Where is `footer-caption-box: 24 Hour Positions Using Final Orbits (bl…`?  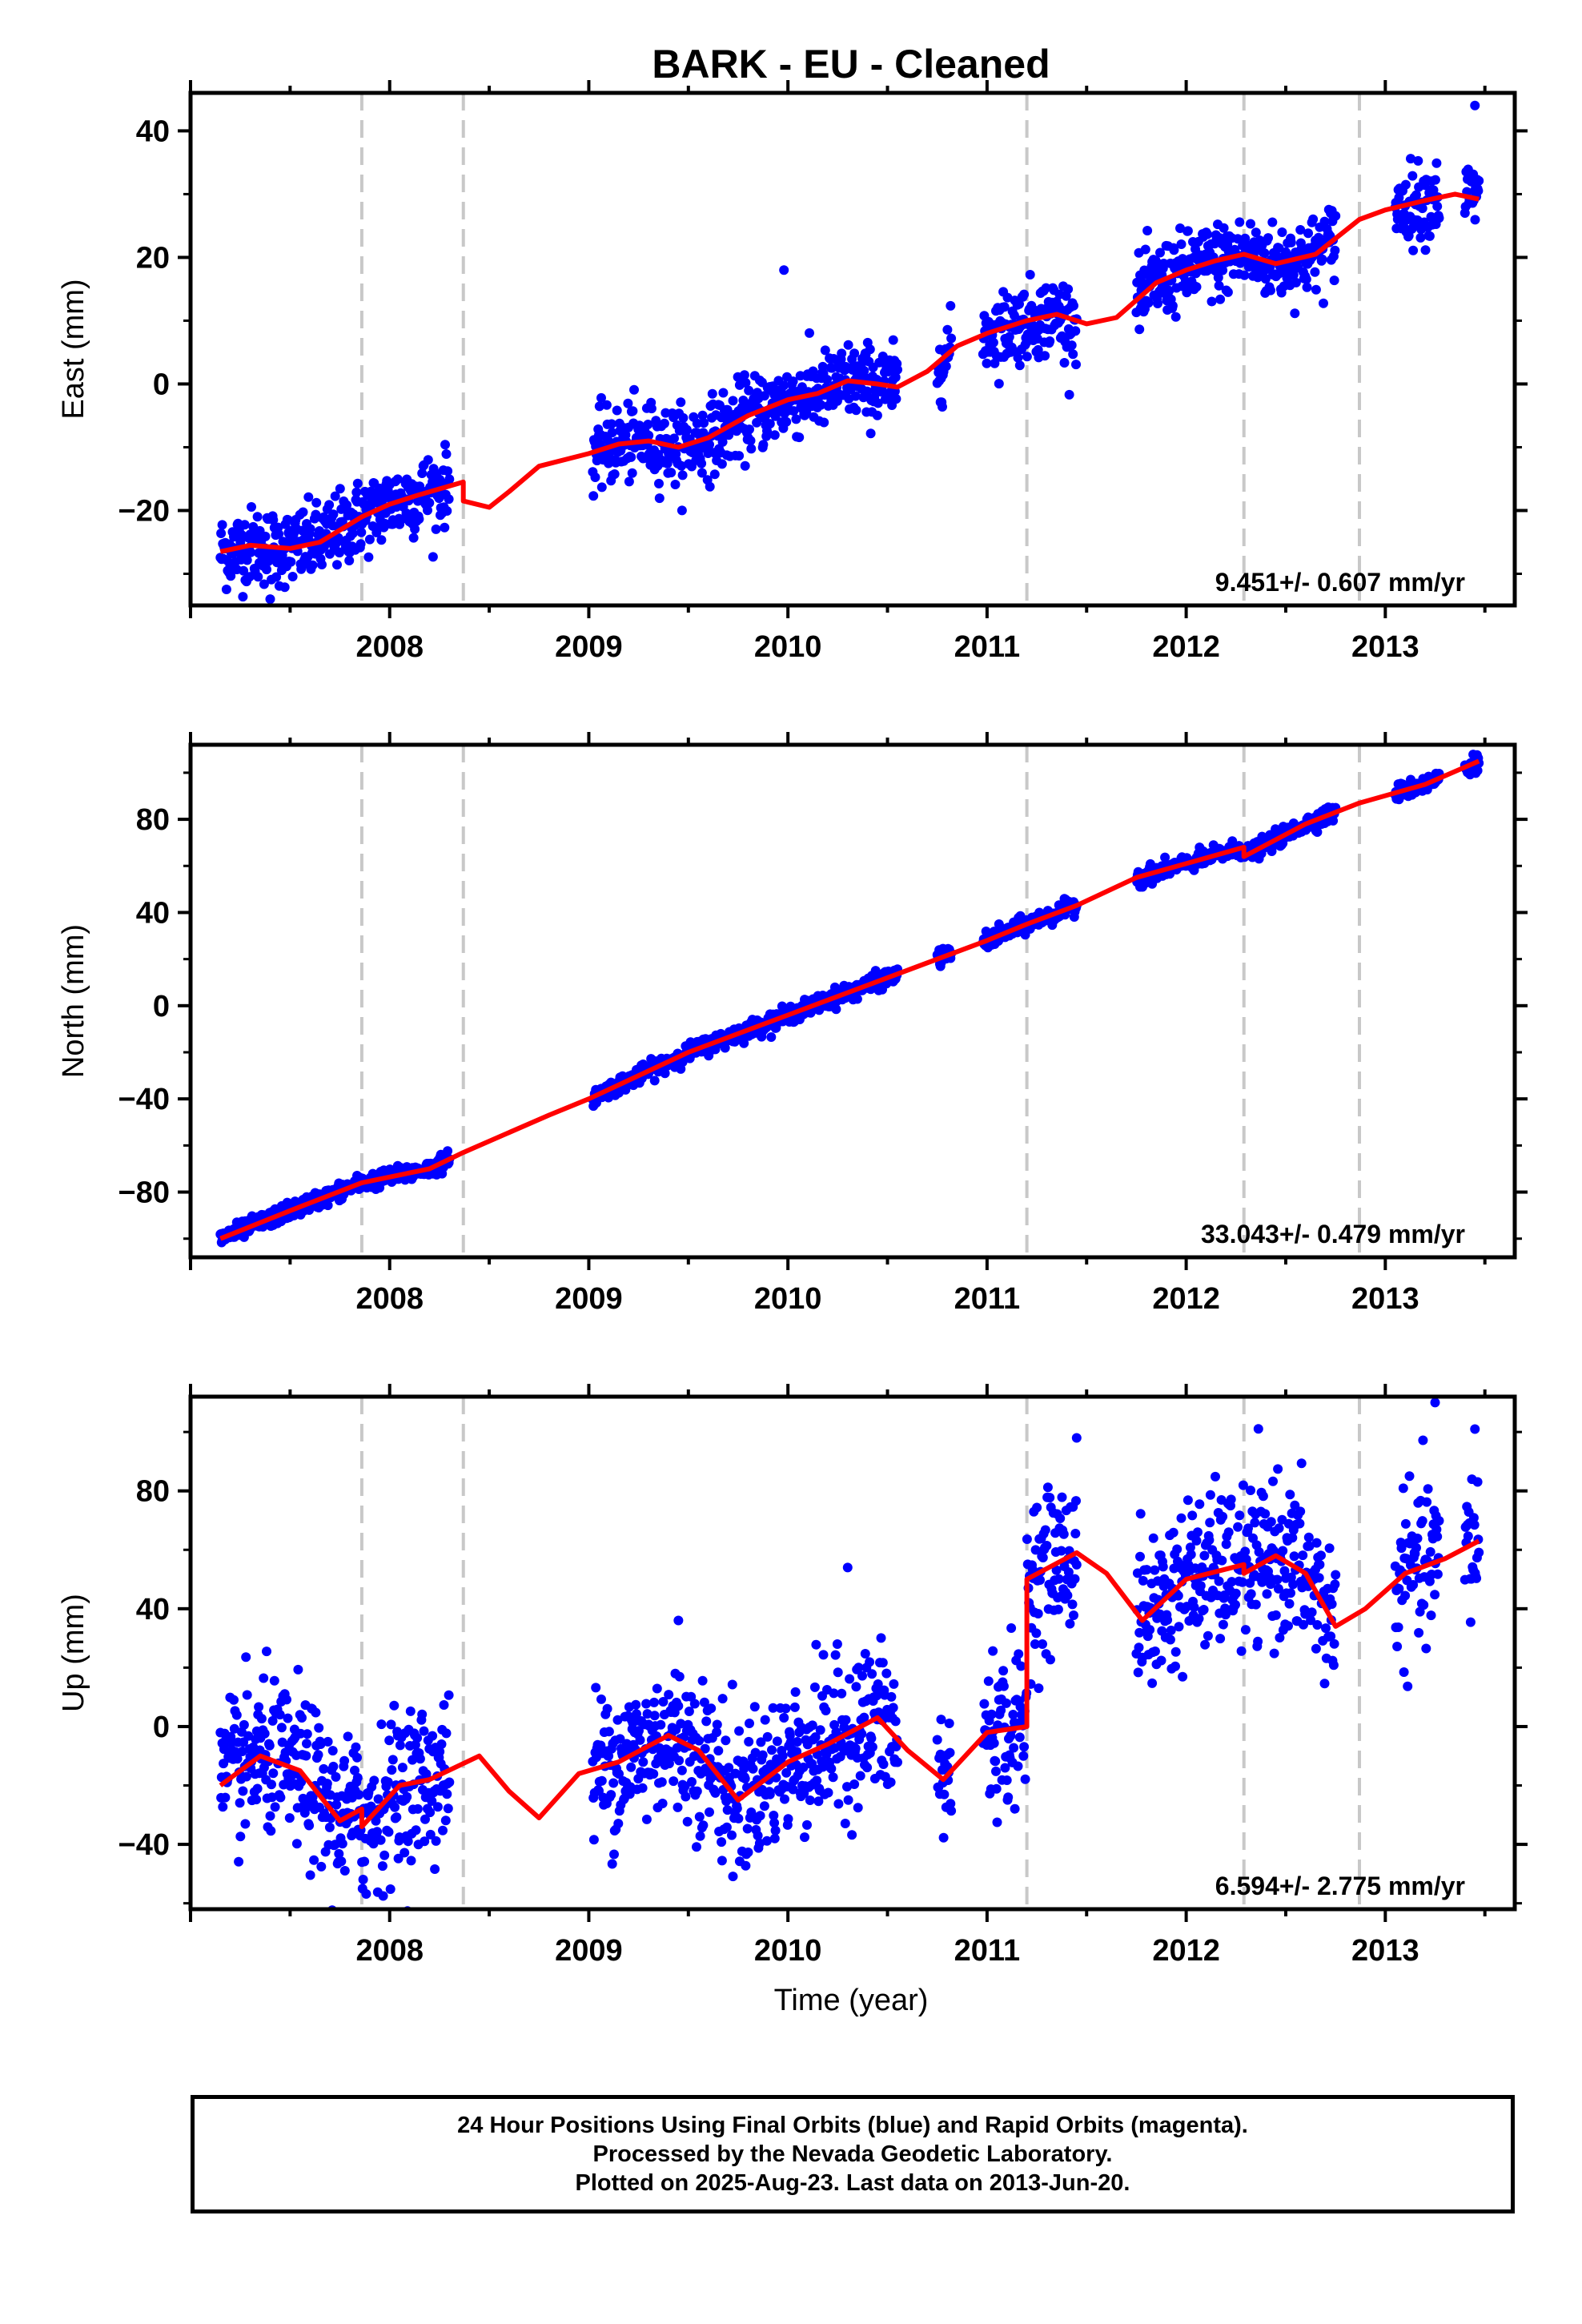 footer-caption-box: 24 Hour Positions Using Final Orbits (bl… is located at coordinates (853, 2154).